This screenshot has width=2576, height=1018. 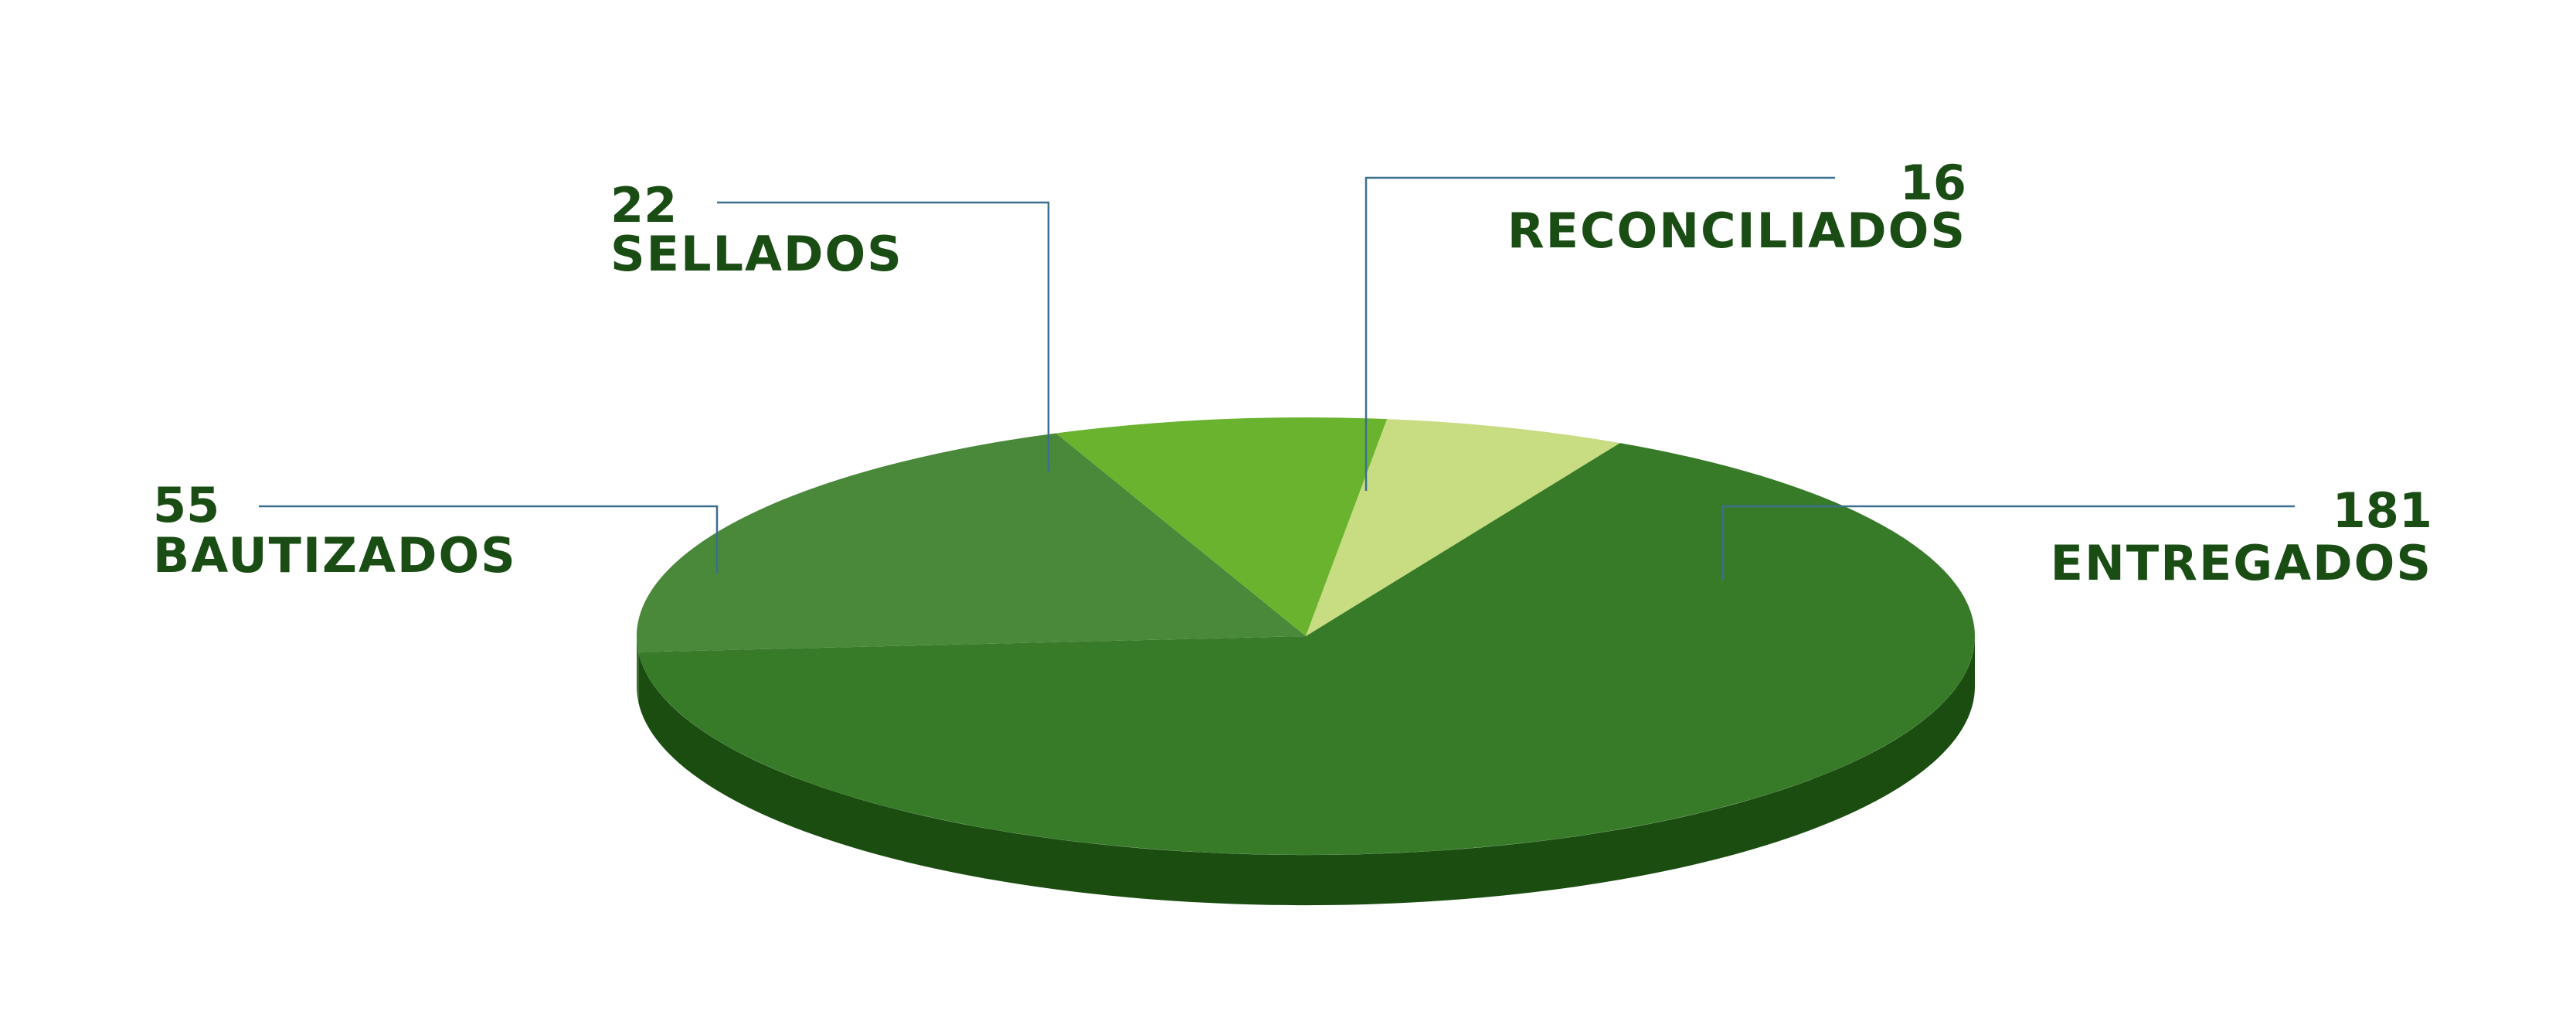 What do you see at coordinates (756, 254) in the screenshot?
I see `label-name-sellados: SELLADOS` at bounding box center [756, 254].